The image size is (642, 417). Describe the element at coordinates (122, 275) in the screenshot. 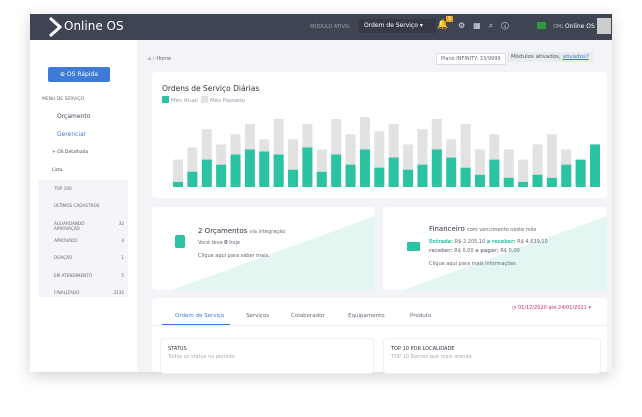

I see `sub-count: 5` at that location.